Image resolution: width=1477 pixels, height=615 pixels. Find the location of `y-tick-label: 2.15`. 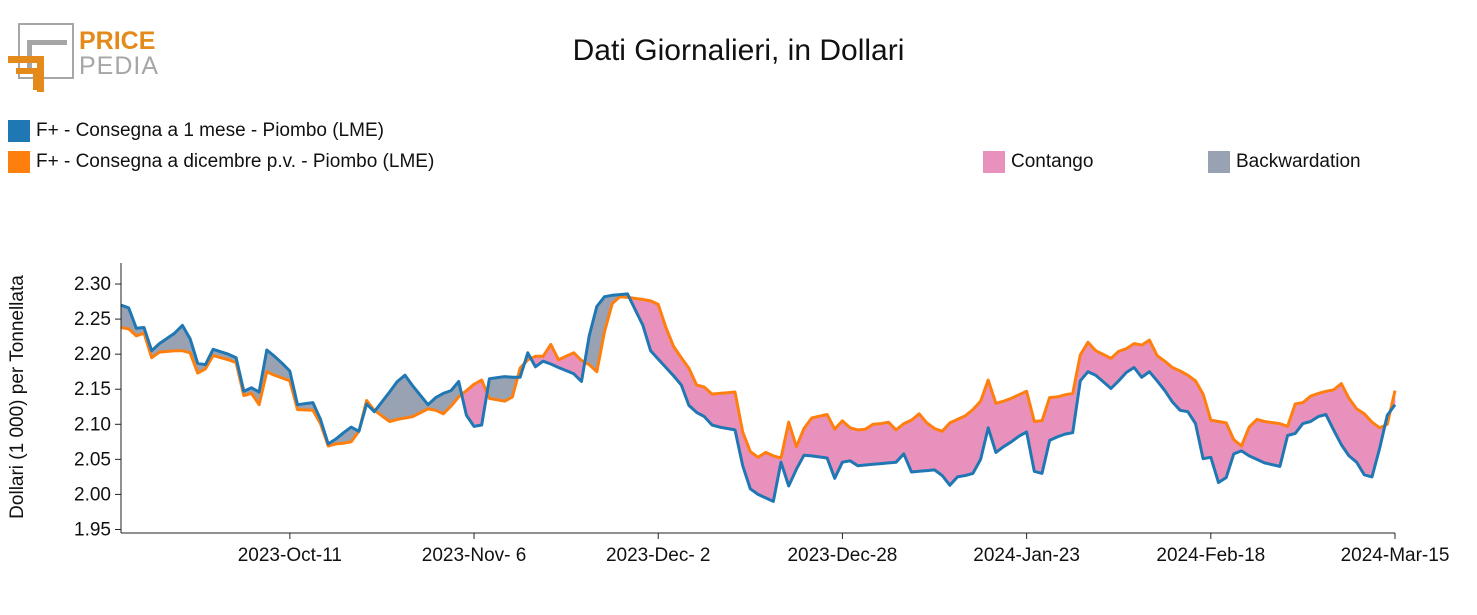

y-tick-label: 2.15 is located at coordinates (92, 389).